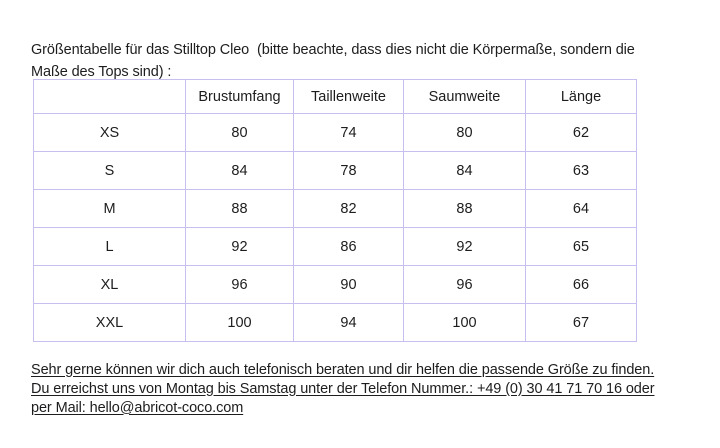 This screenshot has width=720, height=448. Describe the element at coordinates (348, 132) in the screenshot. I see `cell-value: 74` at that location.